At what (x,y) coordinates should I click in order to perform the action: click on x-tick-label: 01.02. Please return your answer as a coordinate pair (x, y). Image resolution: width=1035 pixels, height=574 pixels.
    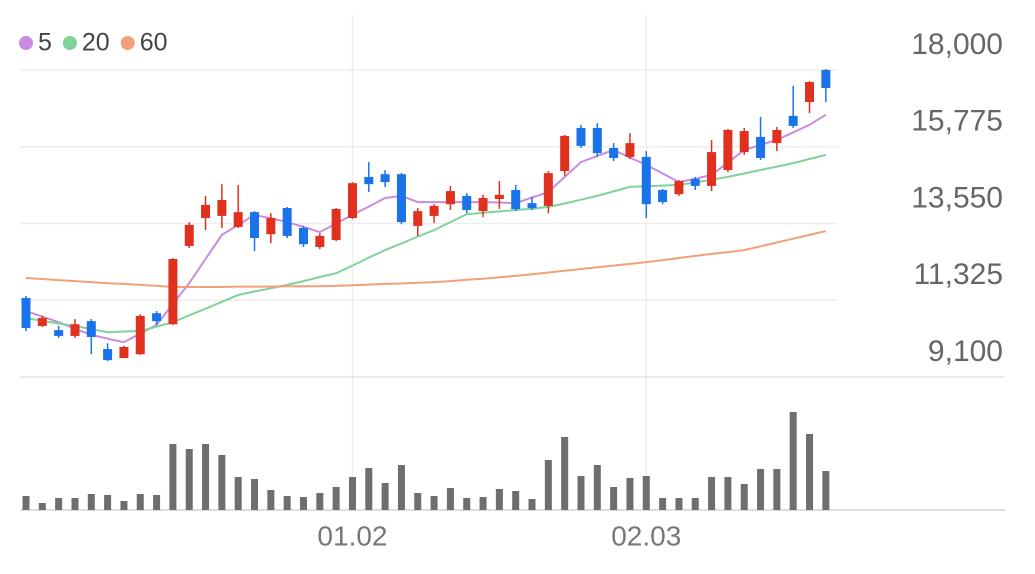
    Looking at the image, I should click on (352, 535).